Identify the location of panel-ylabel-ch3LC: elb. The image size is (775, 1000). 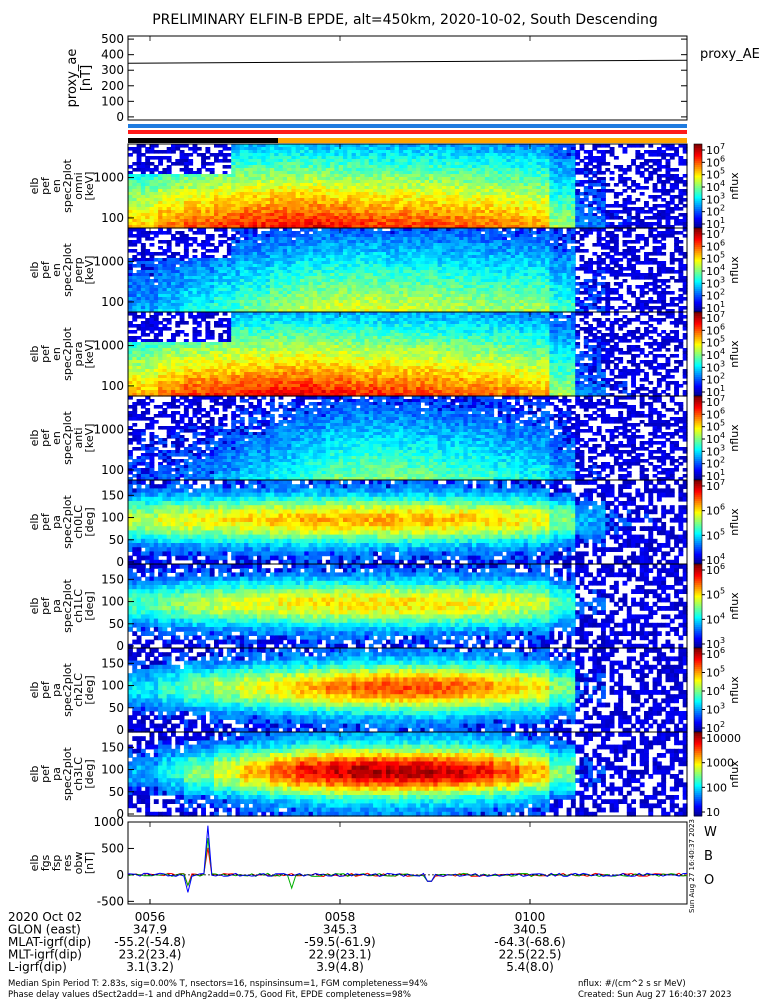
(34, 774).